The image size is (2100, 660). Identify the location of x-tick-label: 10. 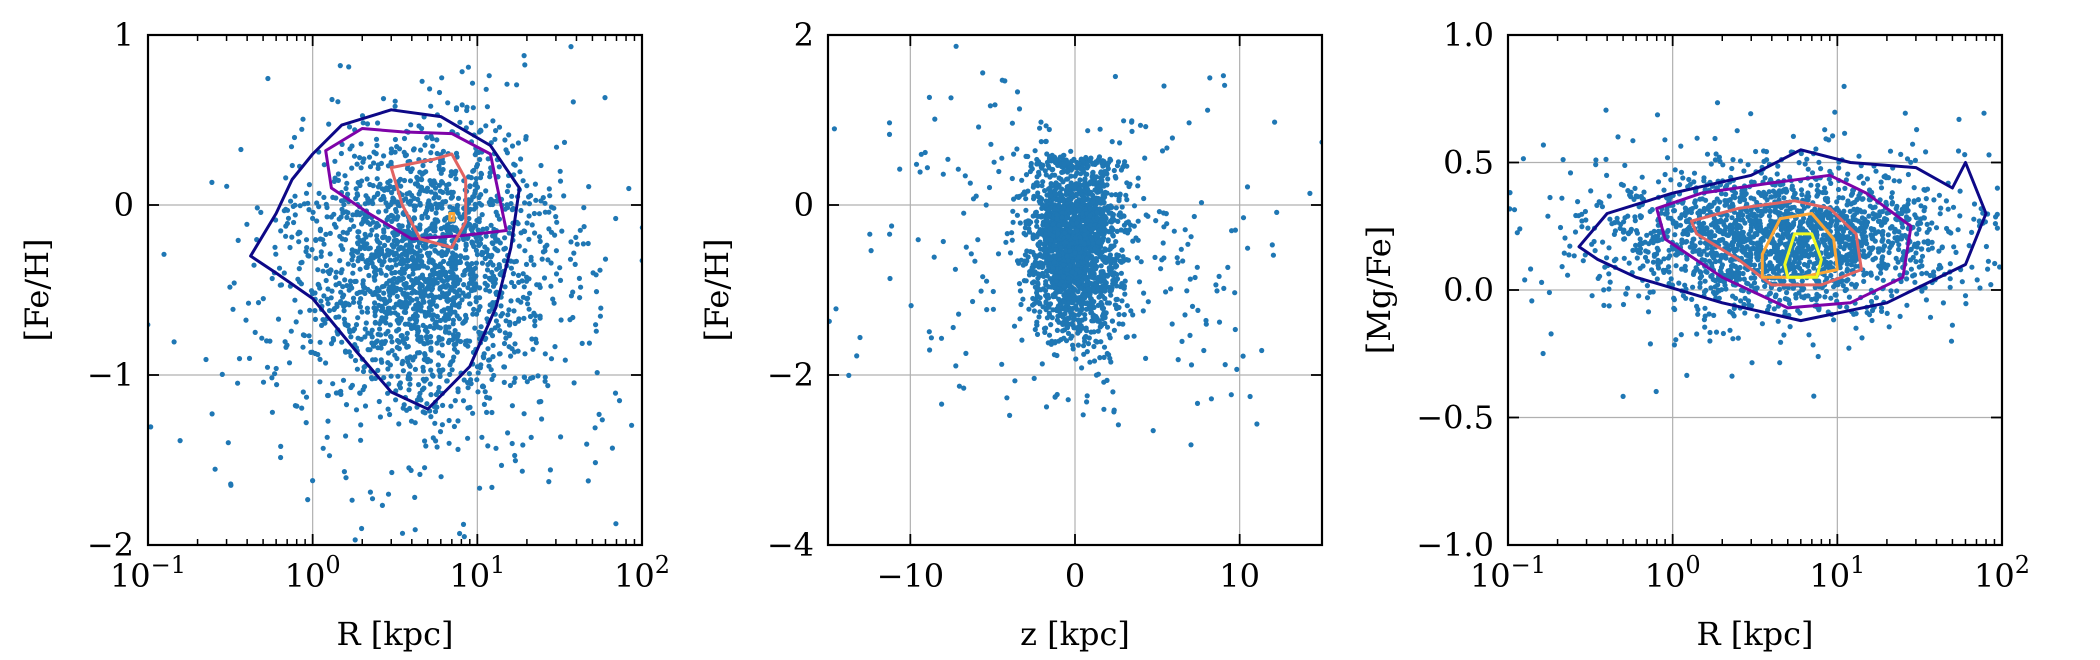
(1239, 576).